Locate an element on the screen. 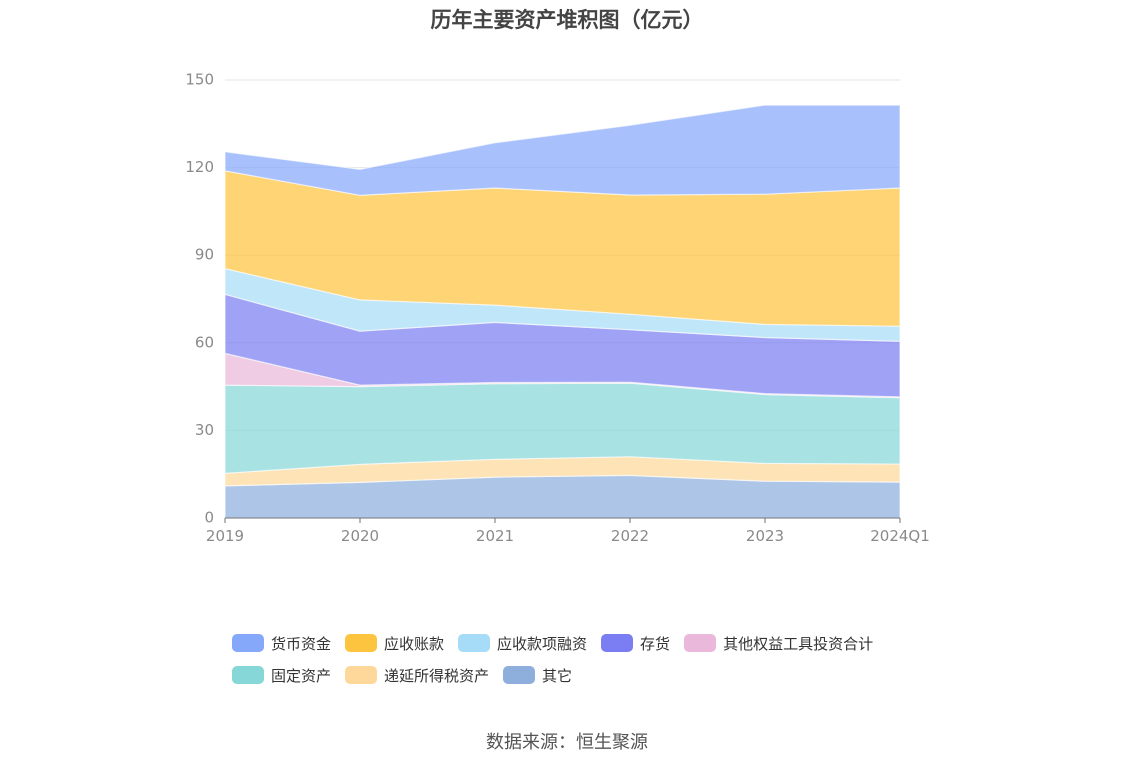 Image resolution: width=1134 pixels, height=766 pixels. legend-item: 递延所得税资产 is located at coordinates (417, 675).